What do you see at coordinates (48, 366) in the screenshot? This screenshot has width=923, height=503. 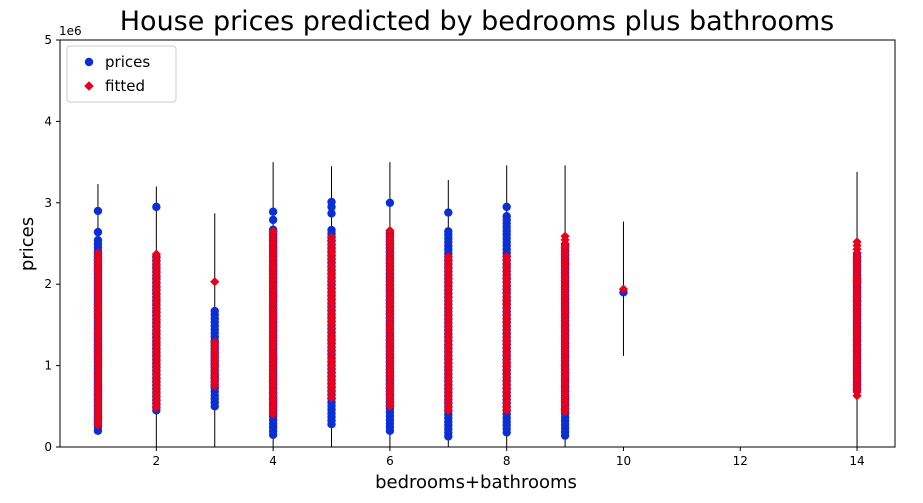 I see `y-tick-label: 1` at bounding box center [48, 366].